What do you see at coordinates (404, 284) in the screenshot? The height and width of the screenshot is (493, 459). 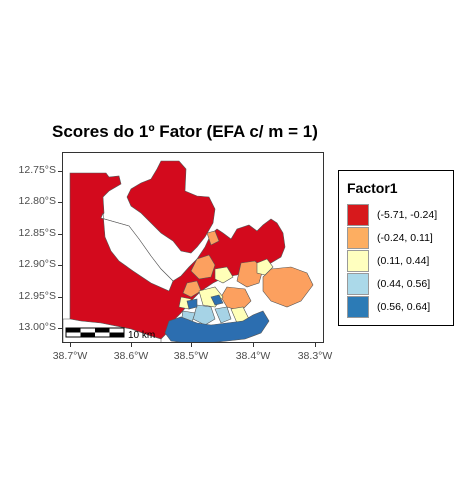 I see `legend-label: (0.44, 0.56]` at bounding box center [404, 284].